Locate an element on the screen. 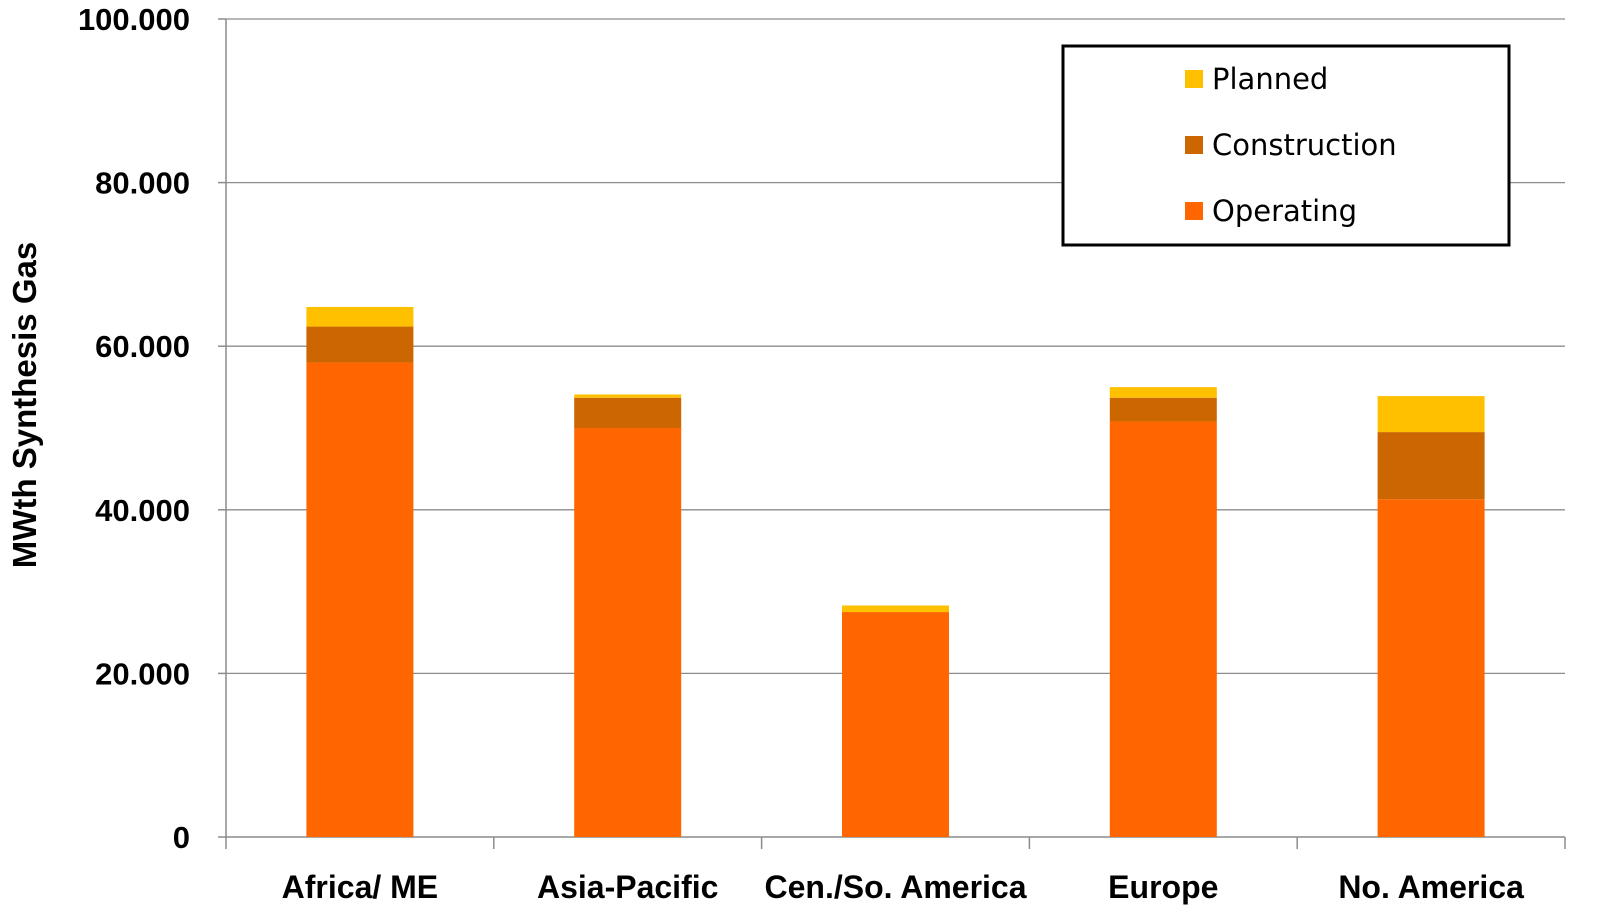 The width and height of the screenshot is (1603, 924). x-category-label: Europe is located at coordinates (1163, 887).